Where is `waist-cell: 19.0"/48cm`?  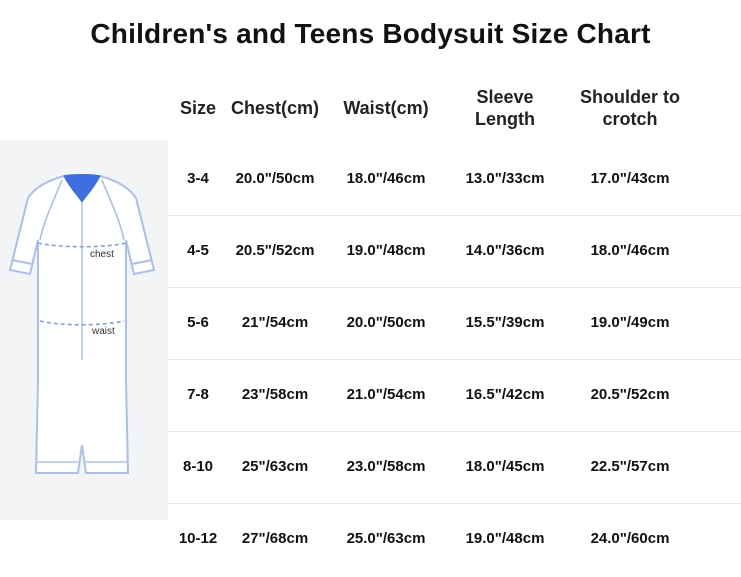
waist-cell: 19.0"/48cm is located at coordinates (386, 251).